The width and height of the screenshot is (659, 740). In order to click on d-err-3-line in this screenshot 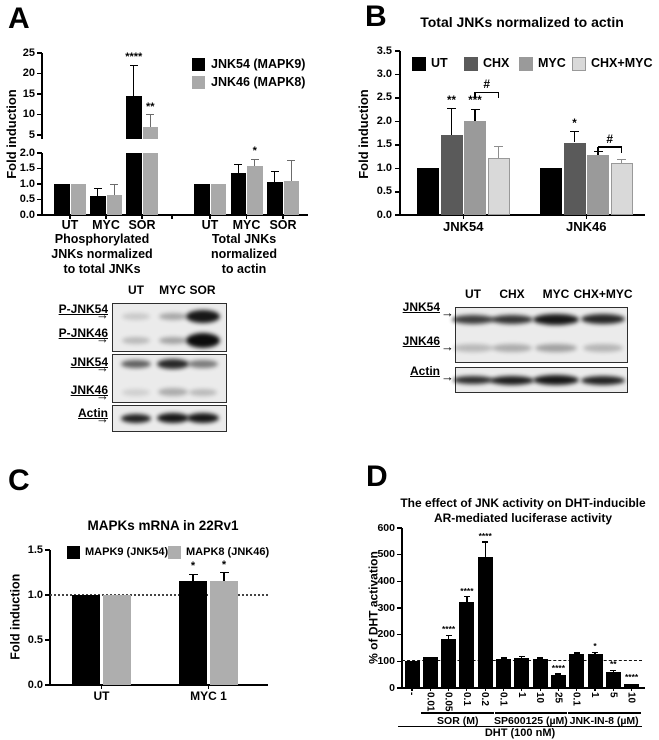, I will do `click(467, 599)`.